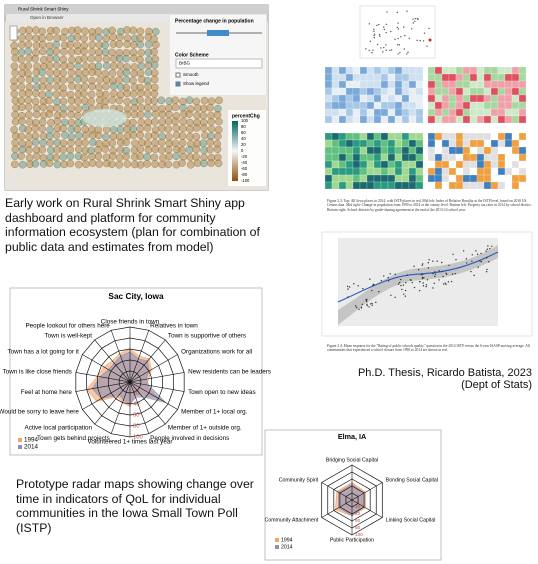 This screenshot has width=538, height=564. What do you see at coordinates (243, 126) in the screenshot?
I see `legend-tick-label: 80` at bounding box center [243, 126].